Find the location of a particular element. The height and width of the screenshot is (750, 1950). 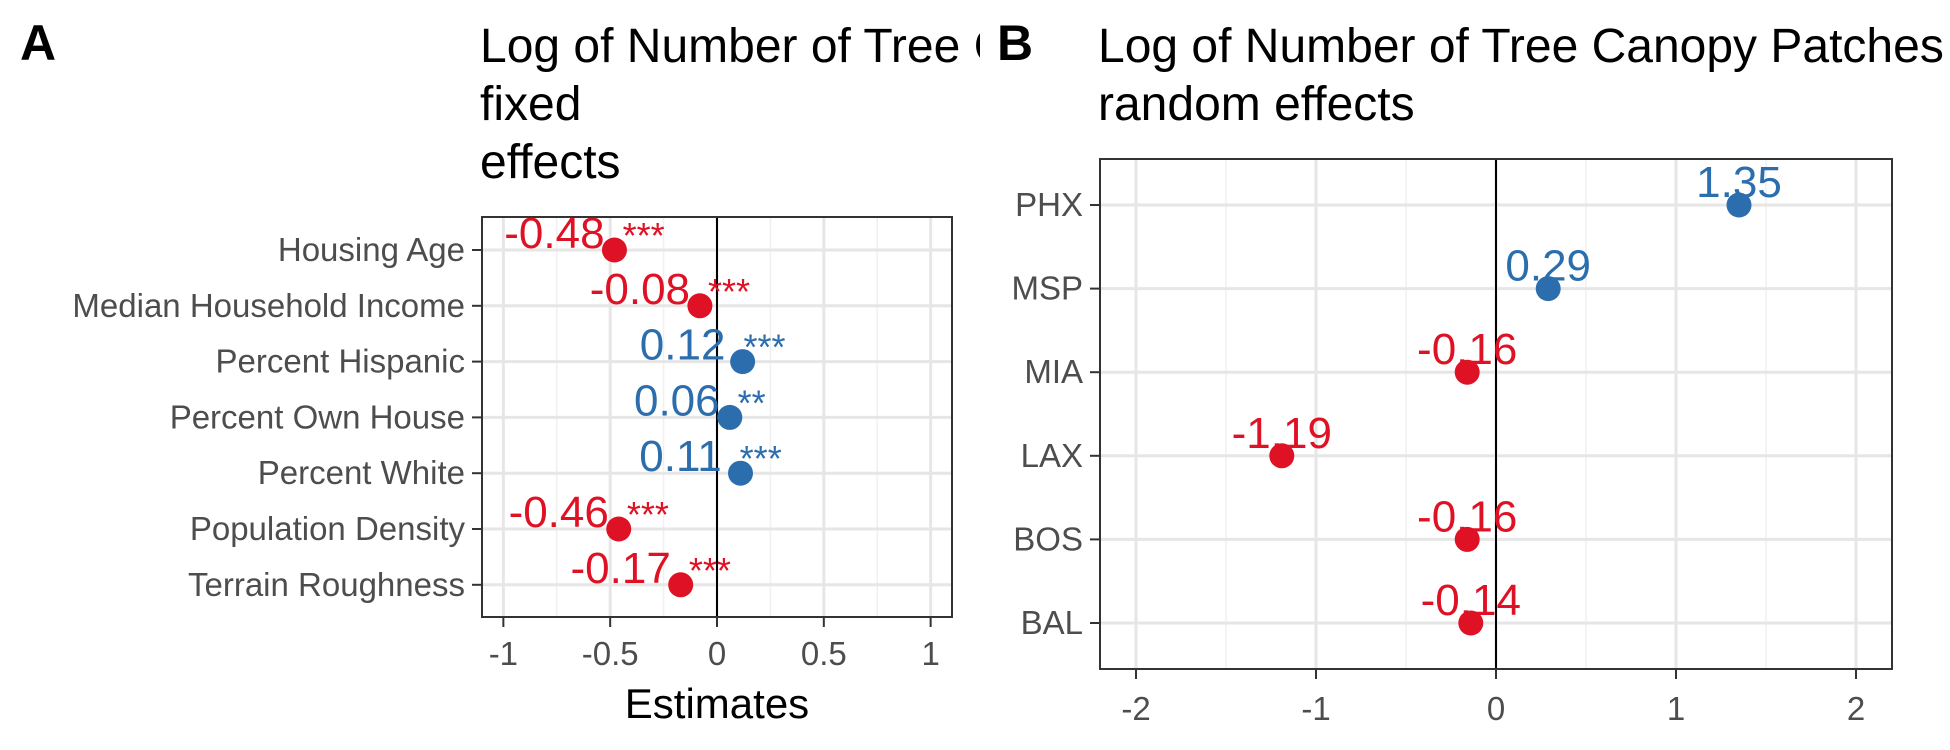

point-population-density is located at coordinates (619, 529).